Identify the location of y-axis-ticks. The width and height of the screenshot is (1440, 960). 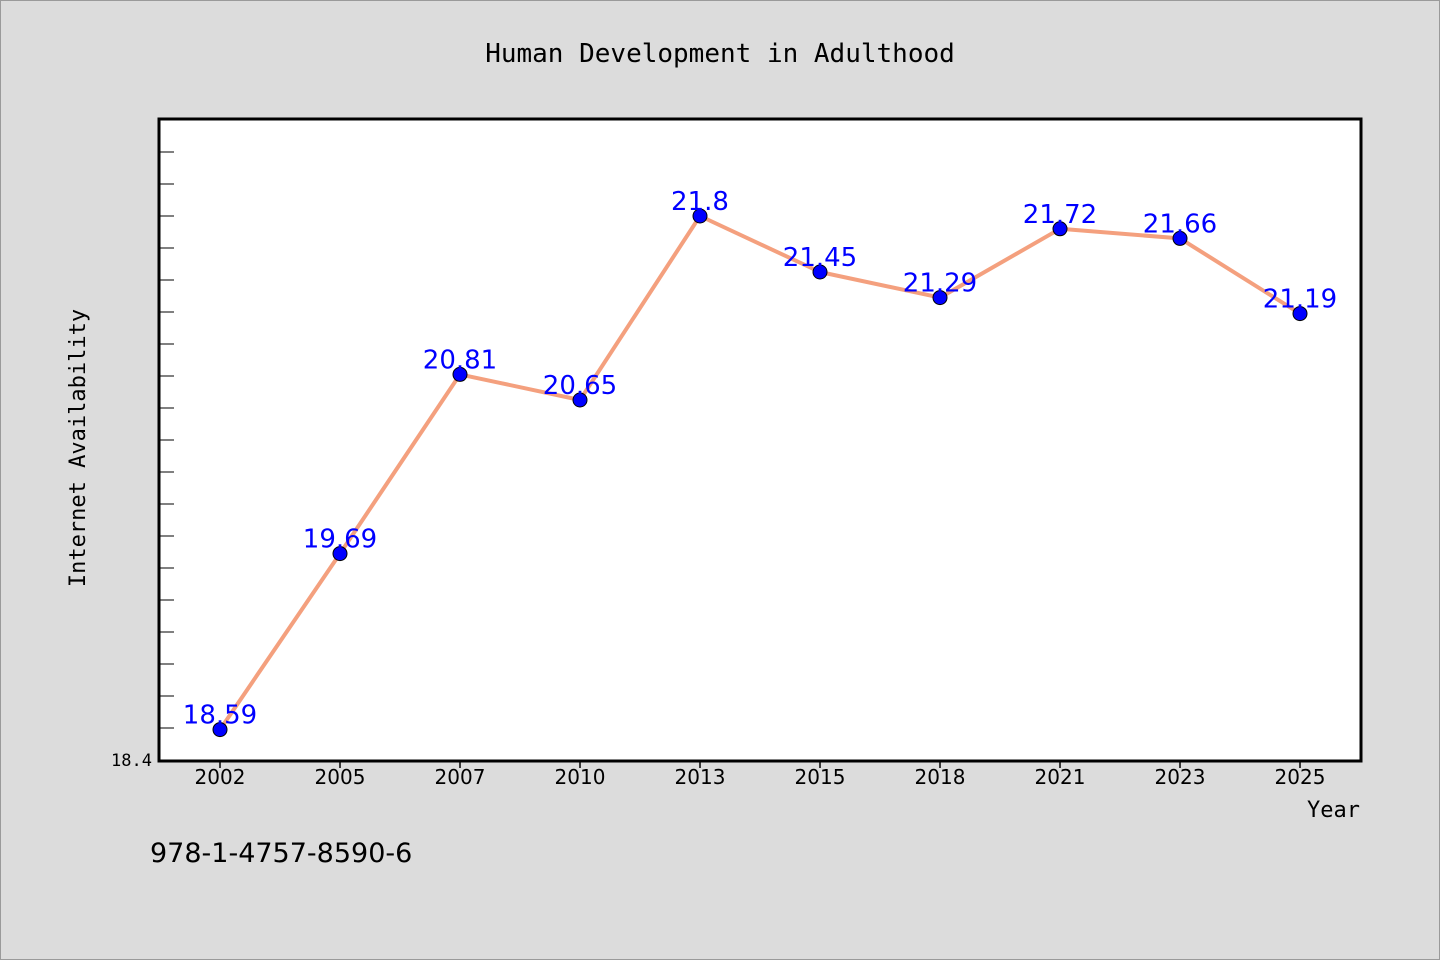
(167, 440).